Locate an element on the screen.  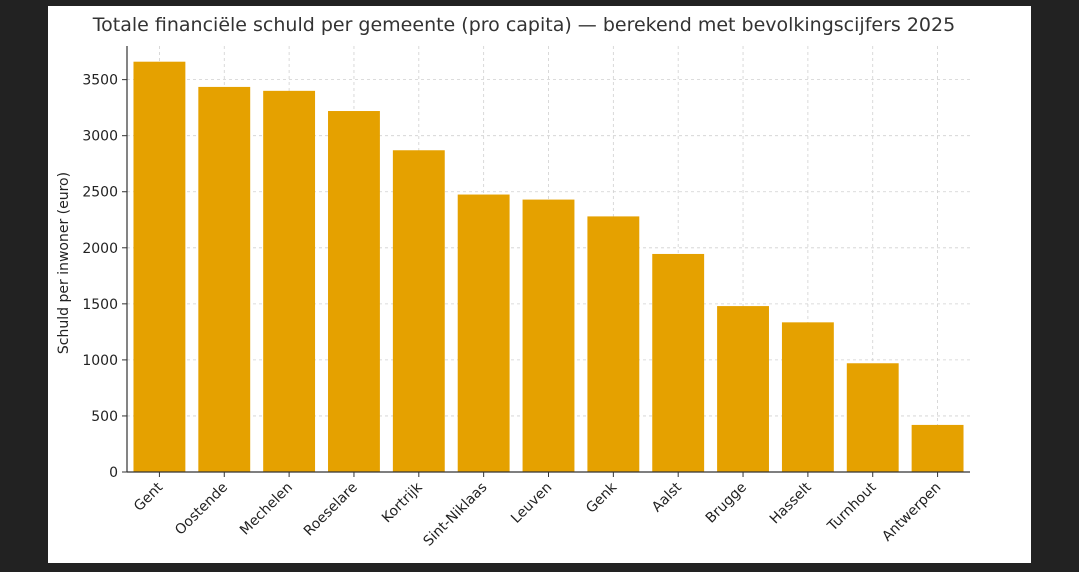
y-tick-label: 500 is located at coordinates (104, 417).